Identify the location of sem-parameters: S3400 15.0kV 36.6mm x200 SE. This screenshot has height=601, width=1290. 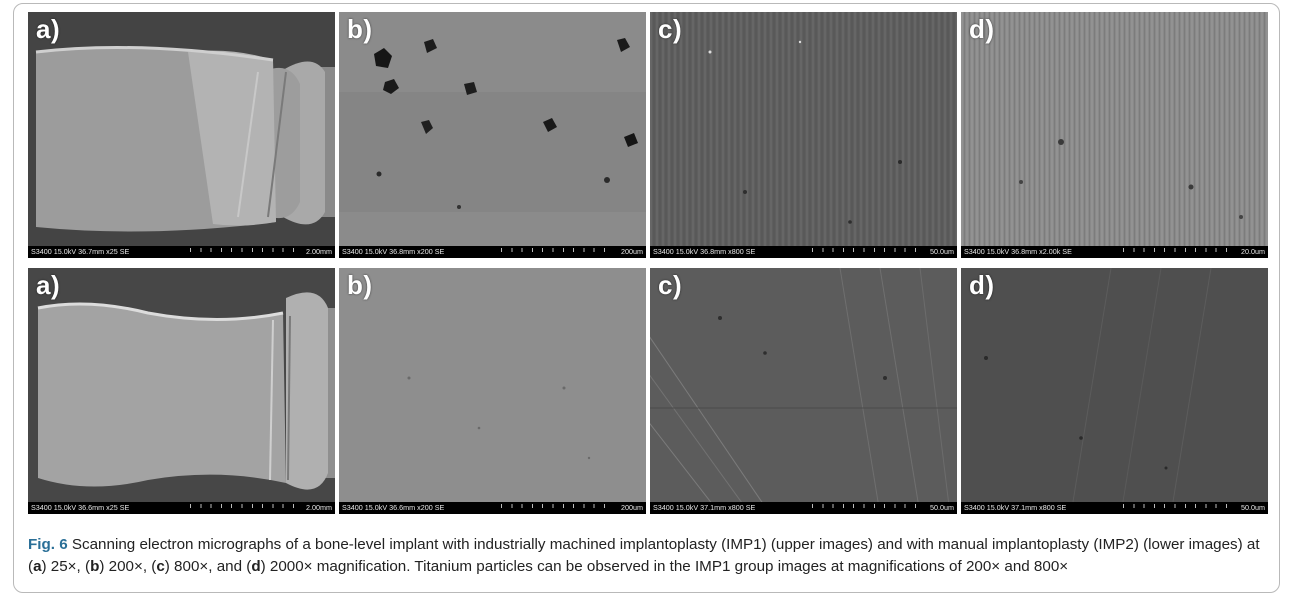
(393, 507).